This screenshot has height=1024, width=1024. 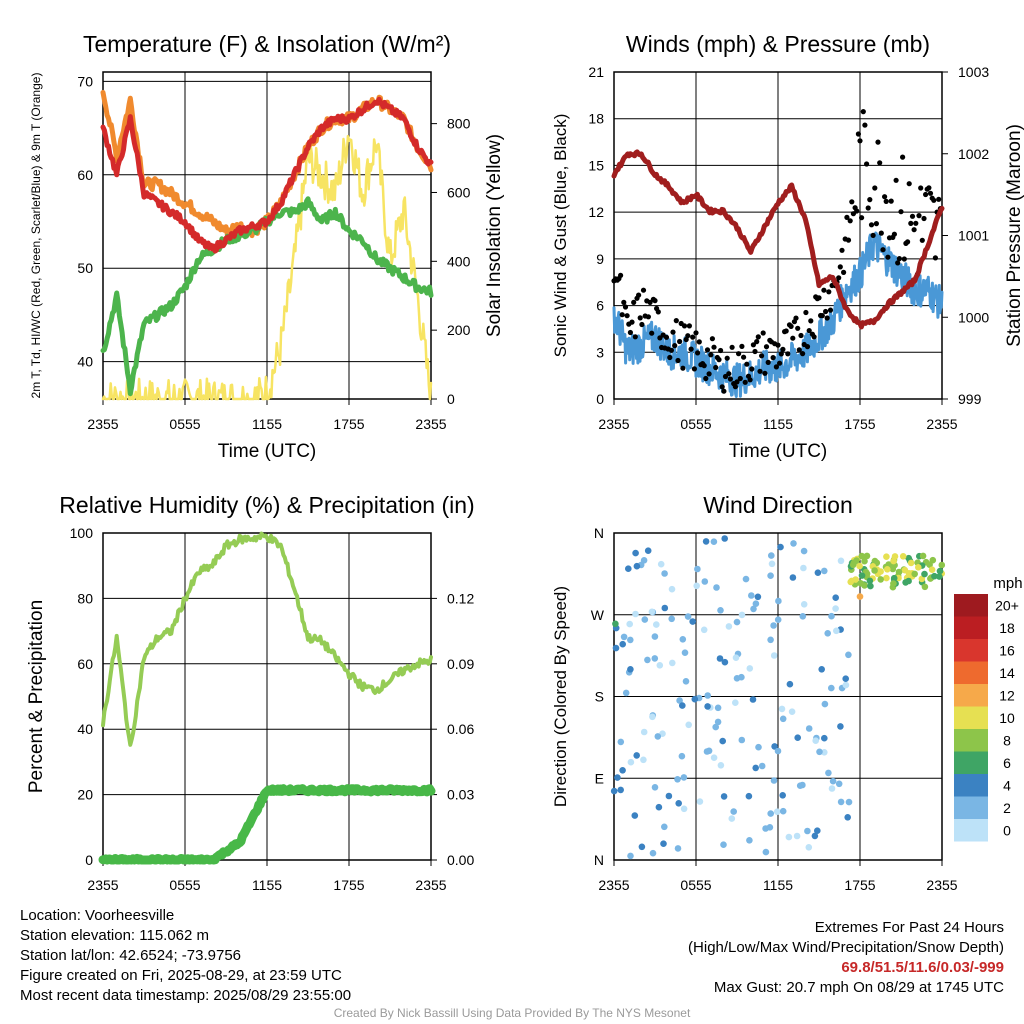 What do you see at coordinates (599, 533) in the screenshot?
I see `y-tick-label: N` at bounding box center [599, 533].